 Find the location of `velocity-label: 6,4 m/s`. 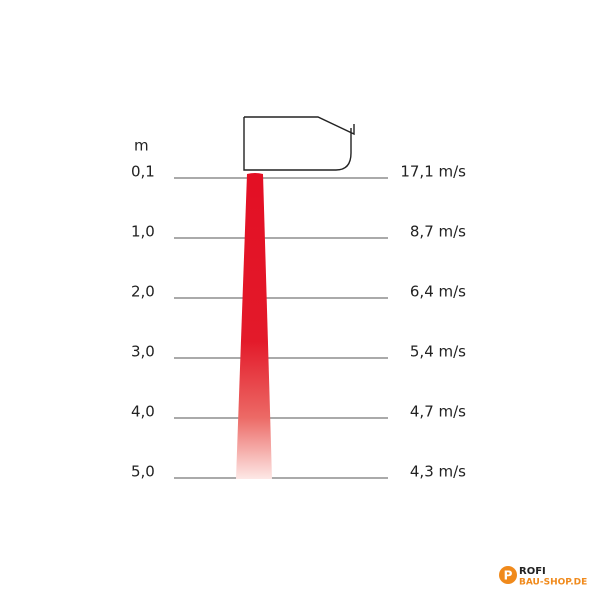

velocity-label: 6,4 m/s is located at coordinates (438, 292).